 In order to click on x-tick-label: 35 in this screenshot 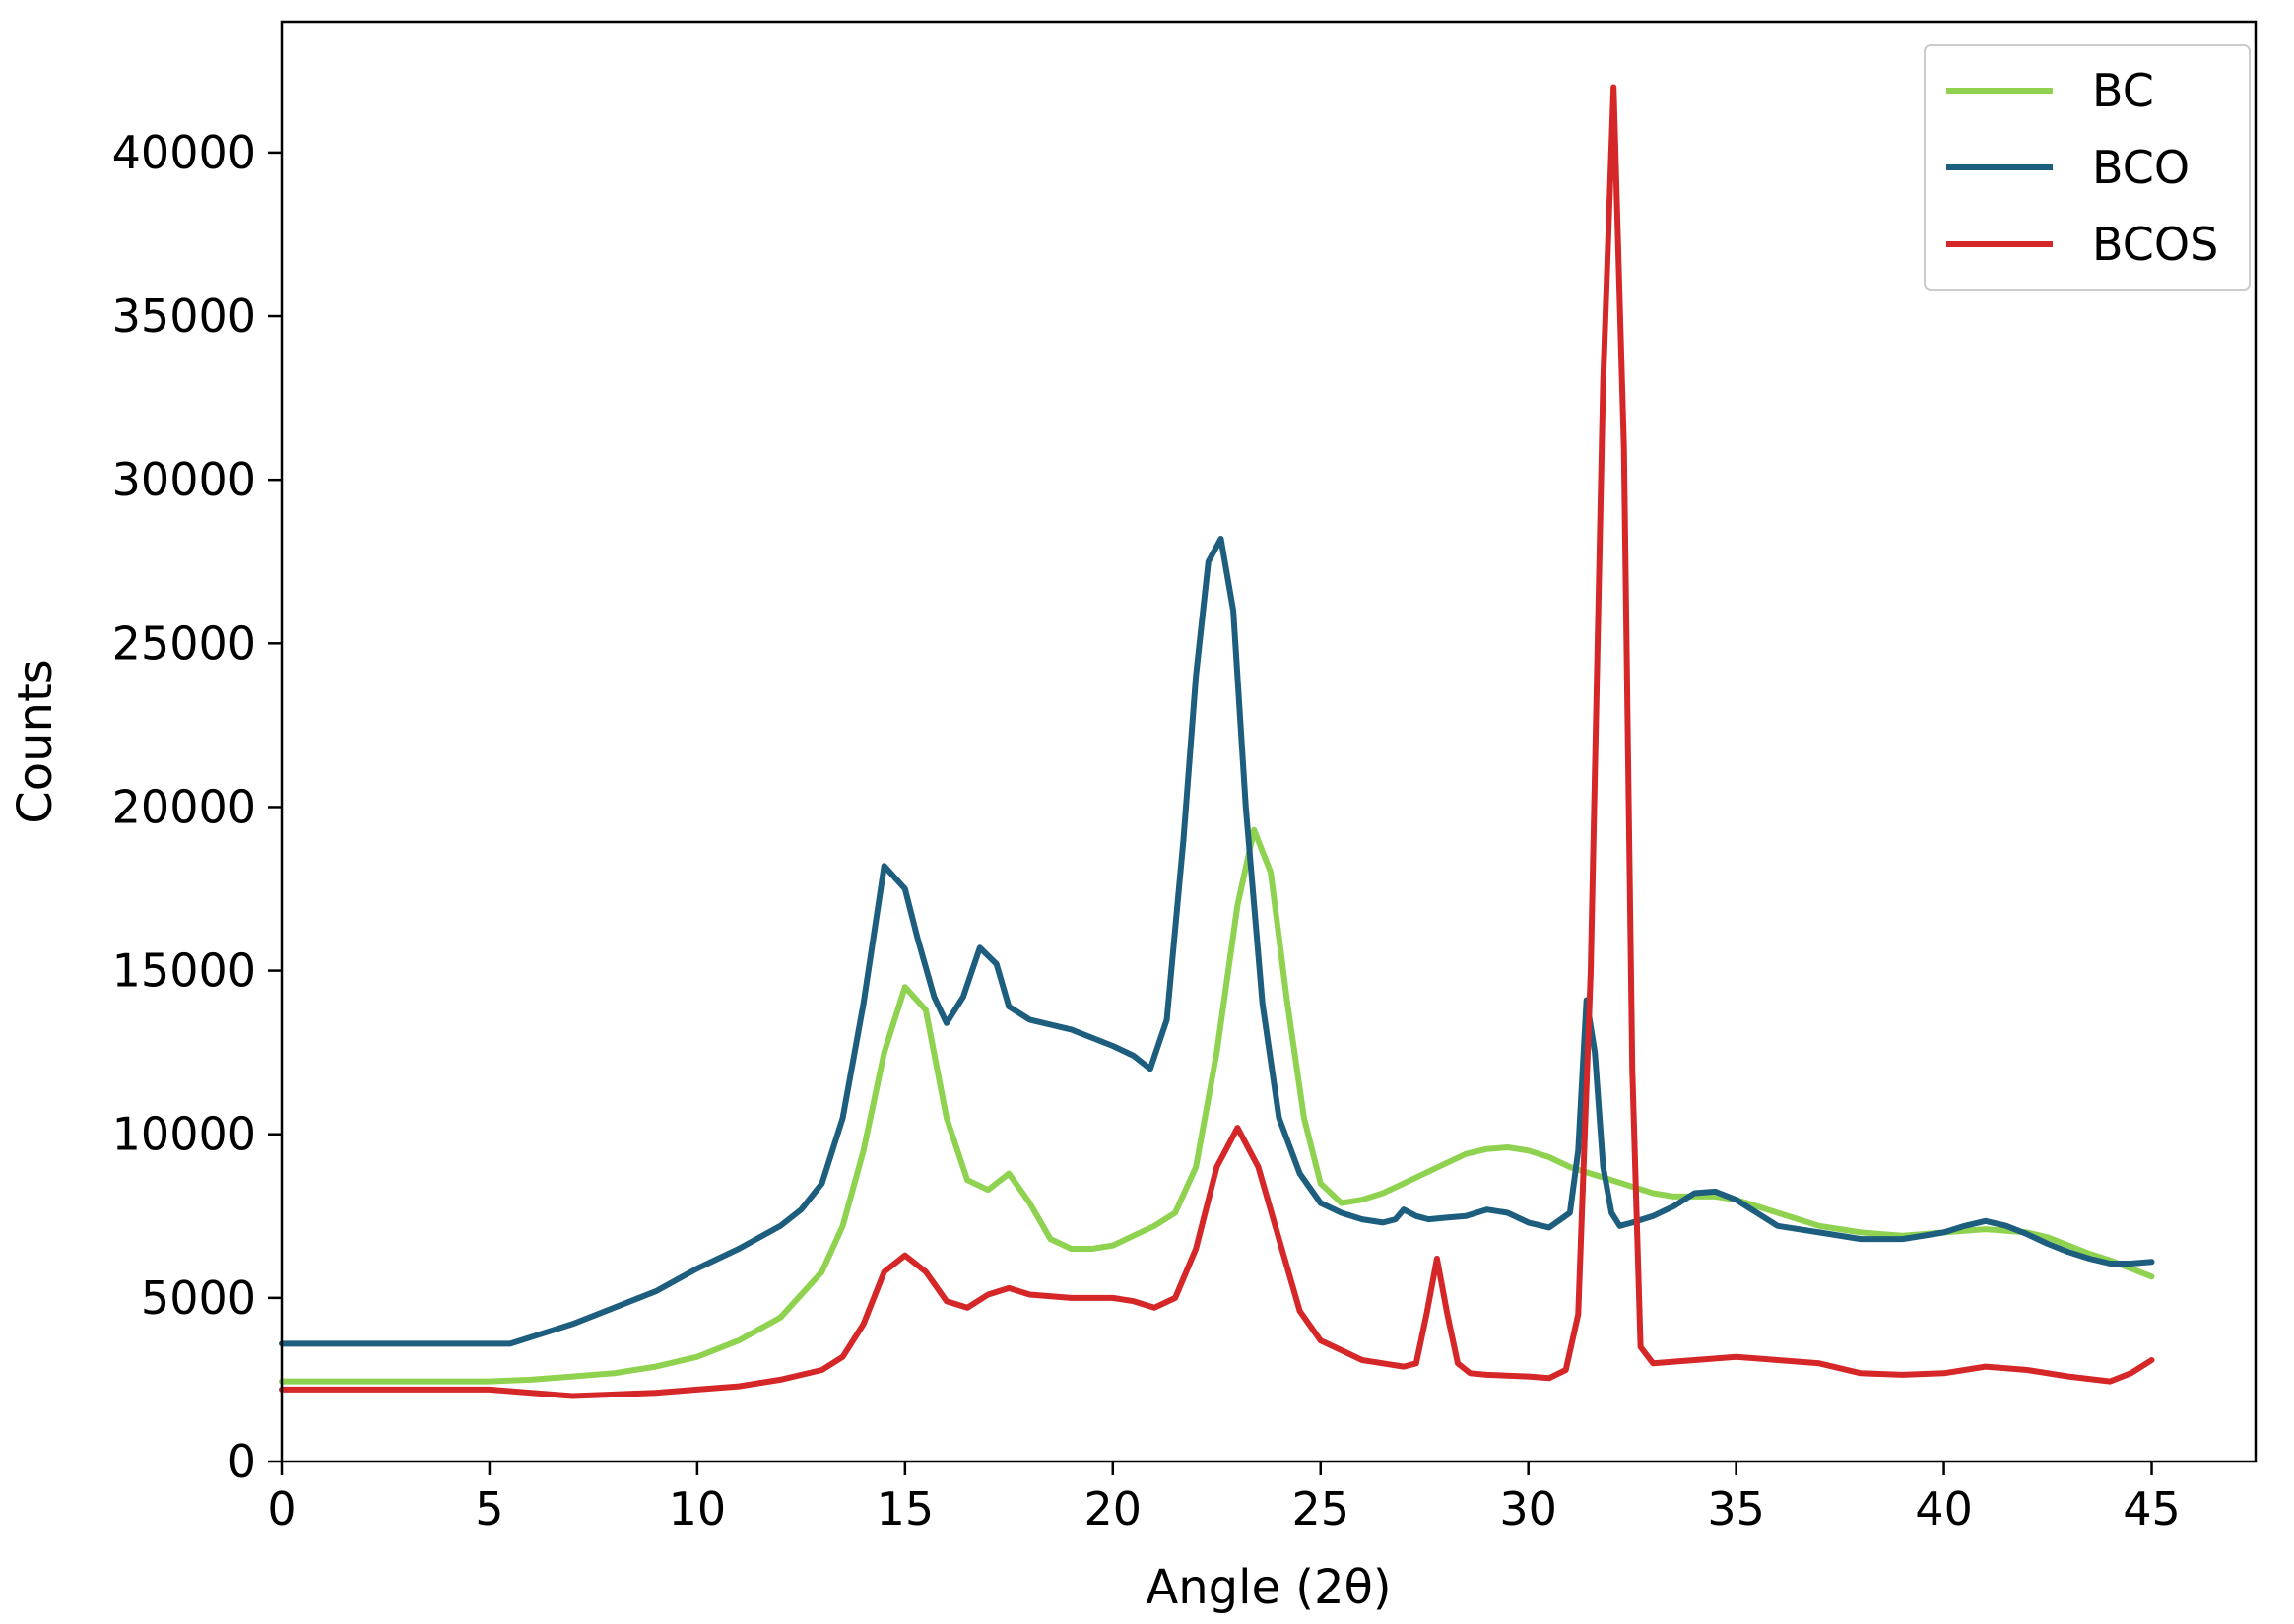, I will do `click(1736, 1509)`.